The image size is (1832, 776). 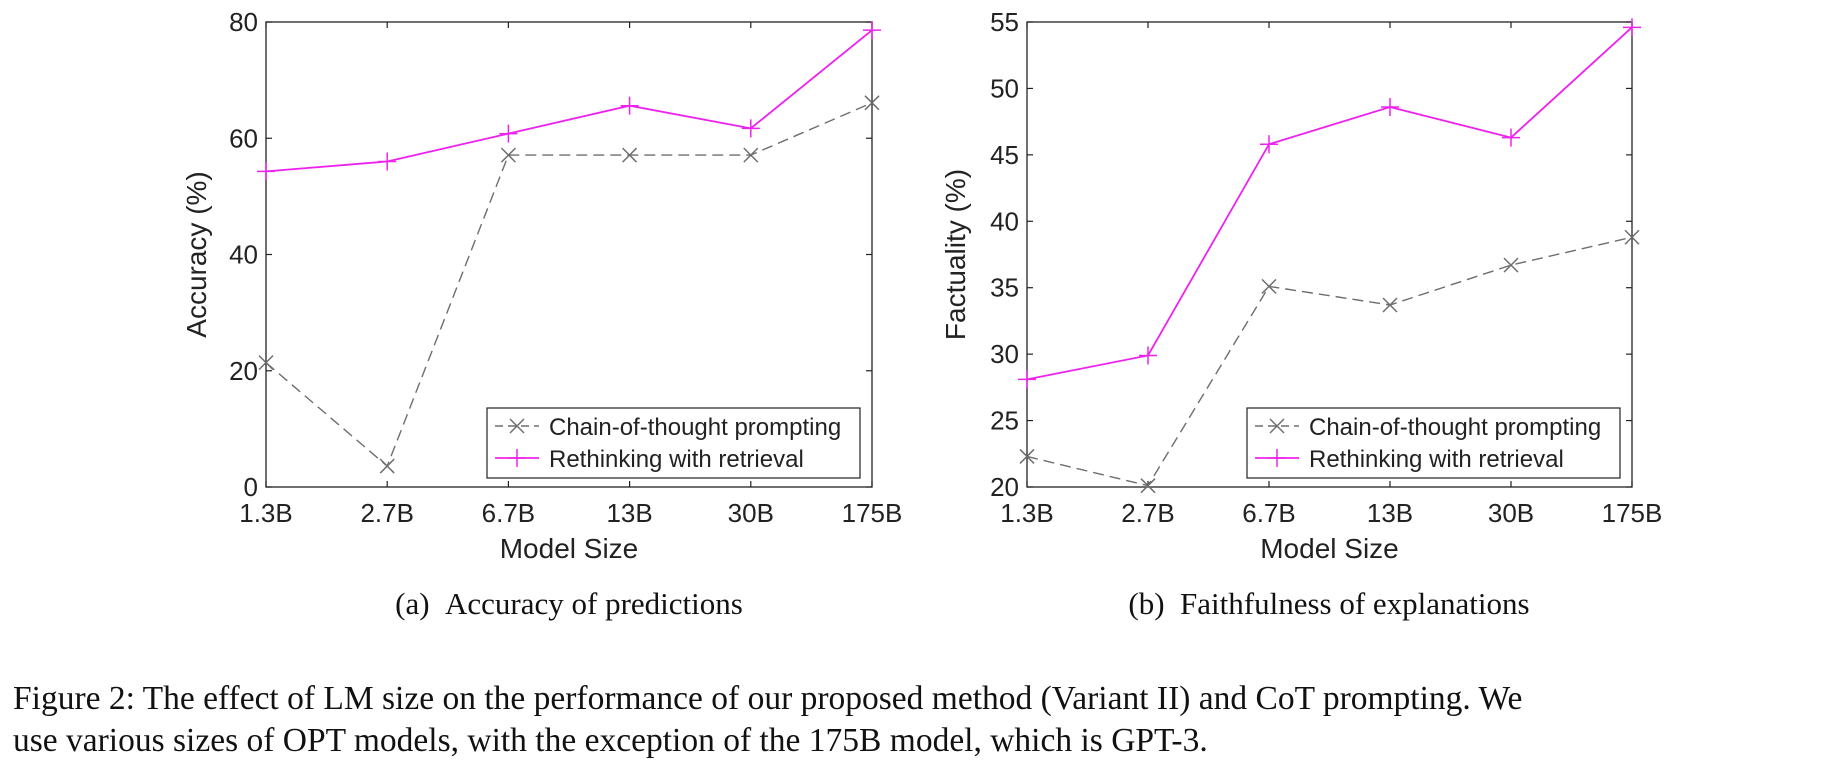 I want to click on y-tick-label: 55, so click(x=1004, y=22).